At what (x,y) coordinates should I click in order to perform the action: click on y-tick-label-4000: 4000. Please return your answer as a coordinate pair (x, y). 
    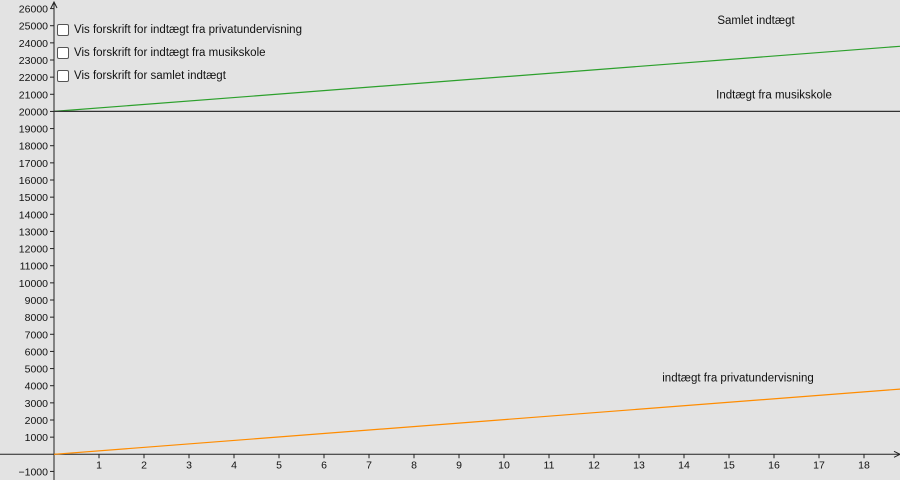
    Looking at the image, I should click on (37, 387).